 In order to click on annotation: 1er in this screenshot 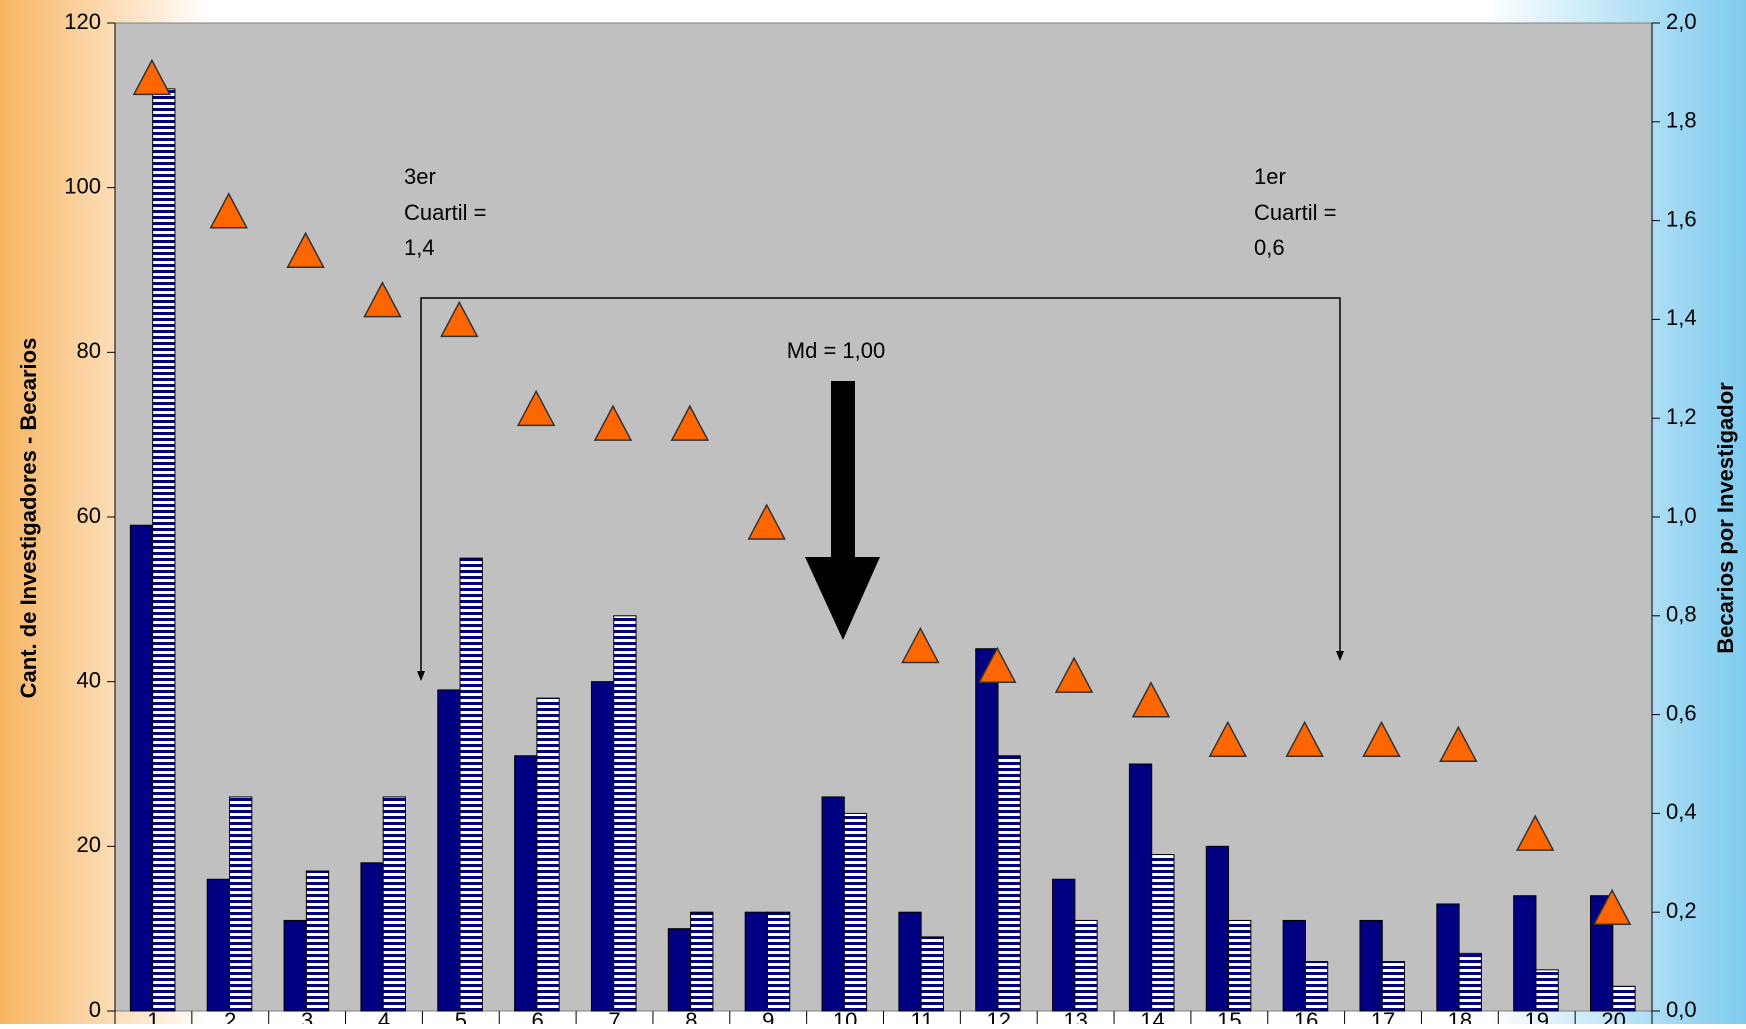, I will do `click(1270, 176)`.